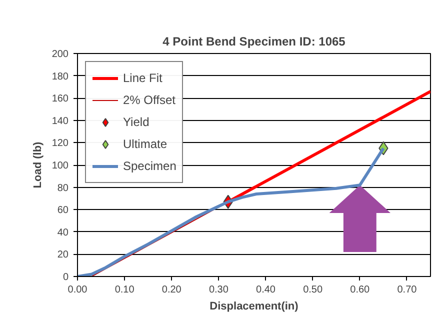 The height and width of the screenshot is (332, 448). What do you see at coordinates (60, 76) in the screenshot?
I see `y-tick-label: 180` at bounding box center [60, 76].